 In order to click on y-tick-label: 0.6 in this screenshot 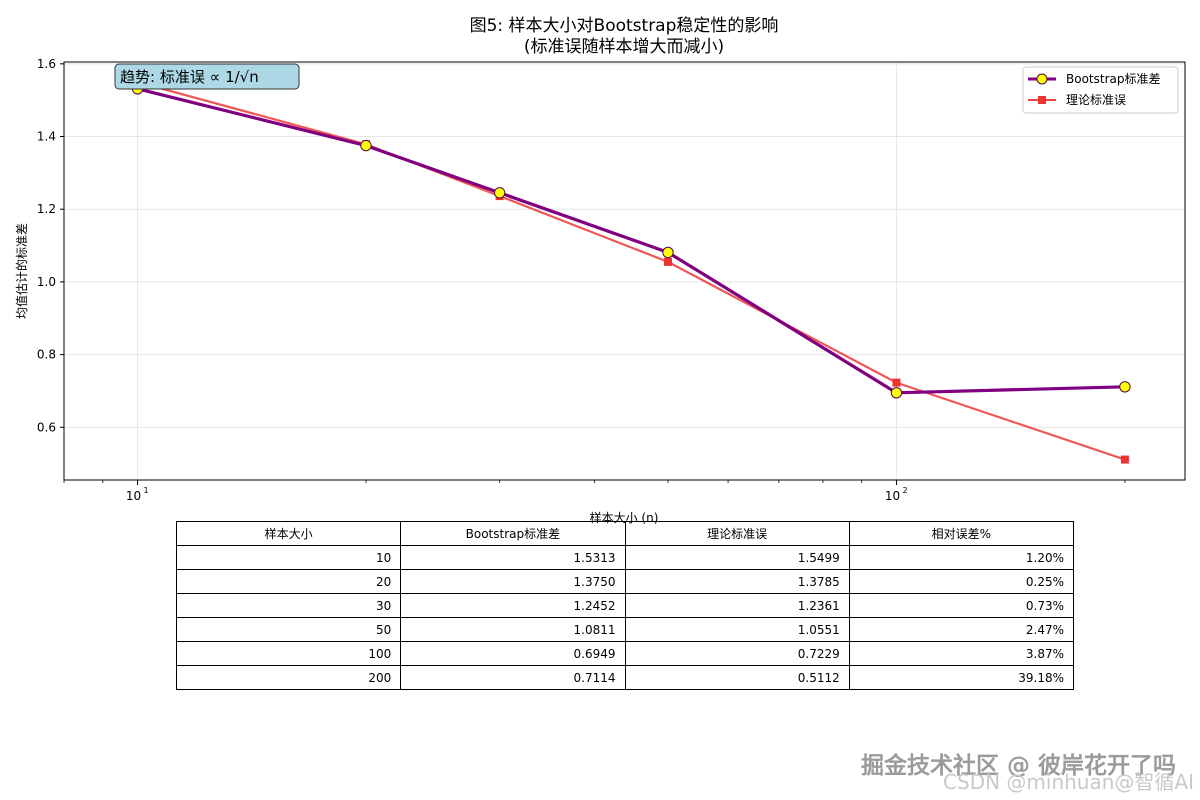, I will do `click(46, 427)`.